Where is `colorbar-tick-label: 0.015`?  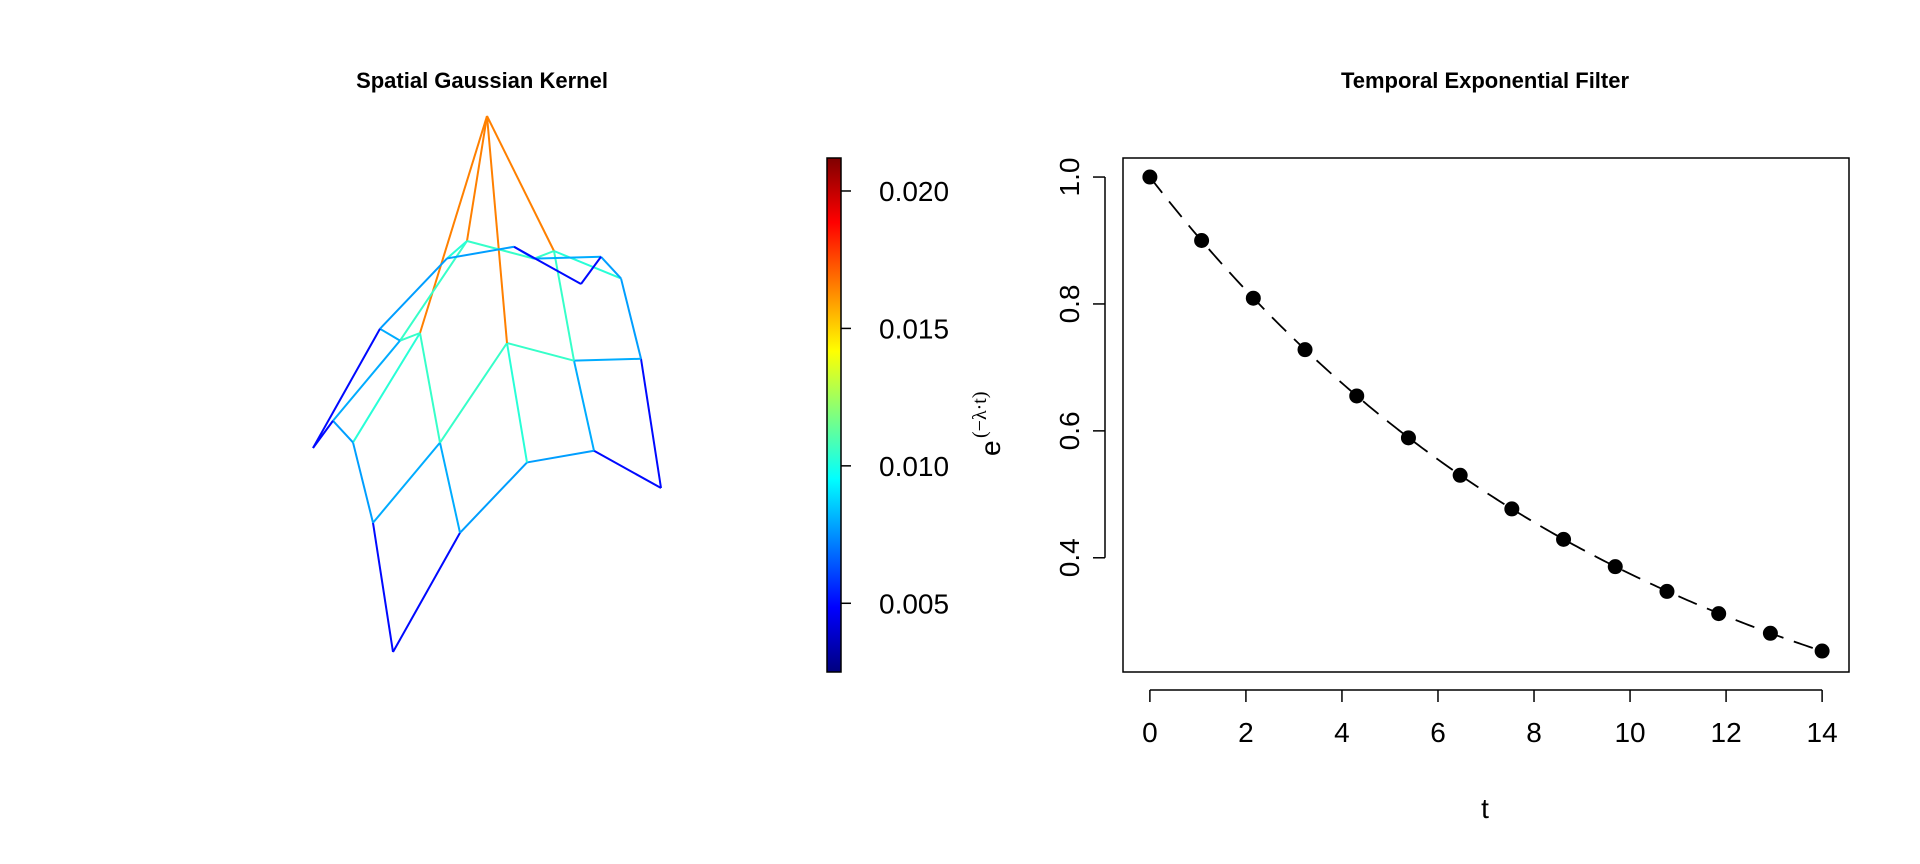 colorbar-tick-label: 0.015 is located at coordinates (914, 328).